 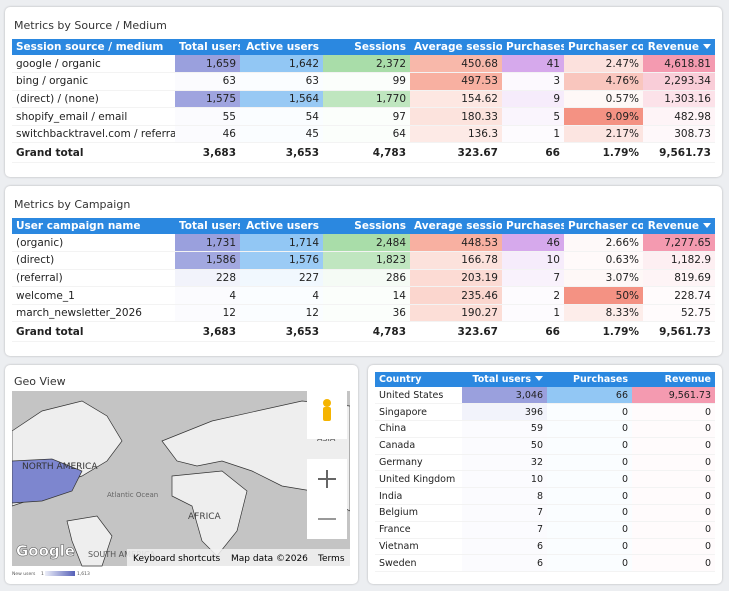 What do you see at coordinates (456, 278) in the screenshot?
I see `cell: 203.19` at bounding box center [456, 278].